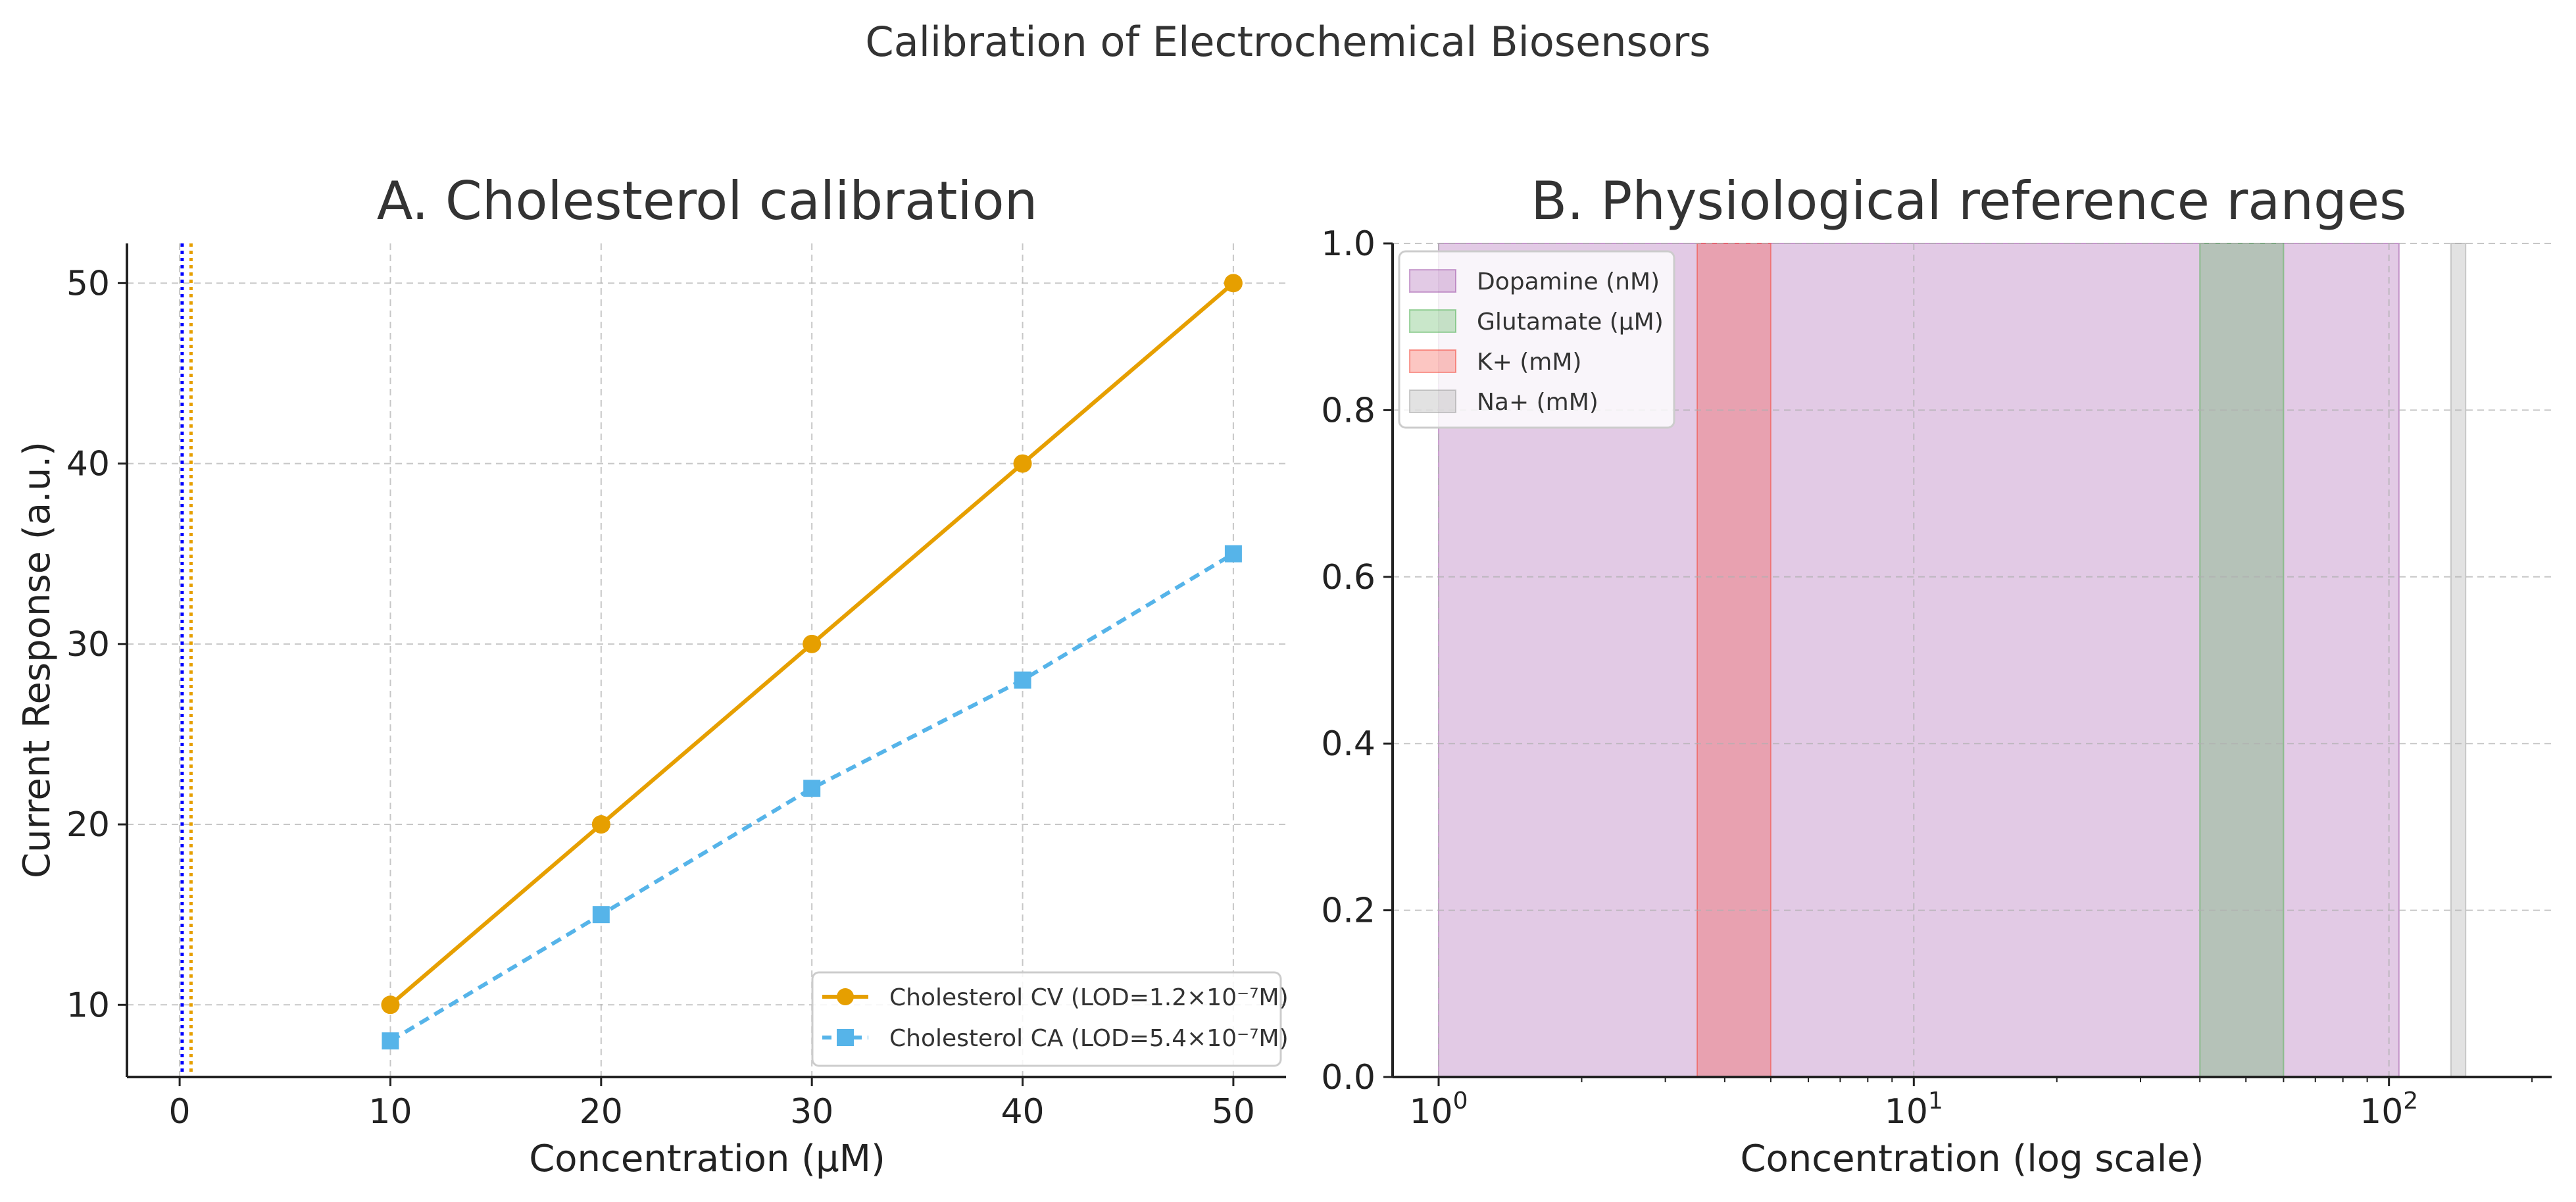 Image resolution: width=2576 pixels, height=1202 pixels. What do you see at coordinates (2458, 660) in the screenshot?
I see `band-sodium` at bounding box center [2458, 660].